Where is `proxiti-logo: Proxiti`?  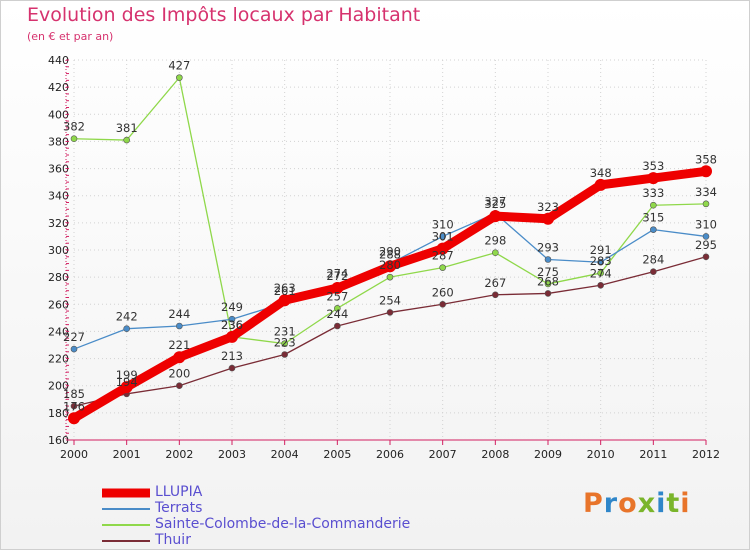 proxiti-logo: Proxiti is located at coordinates (637, 503).